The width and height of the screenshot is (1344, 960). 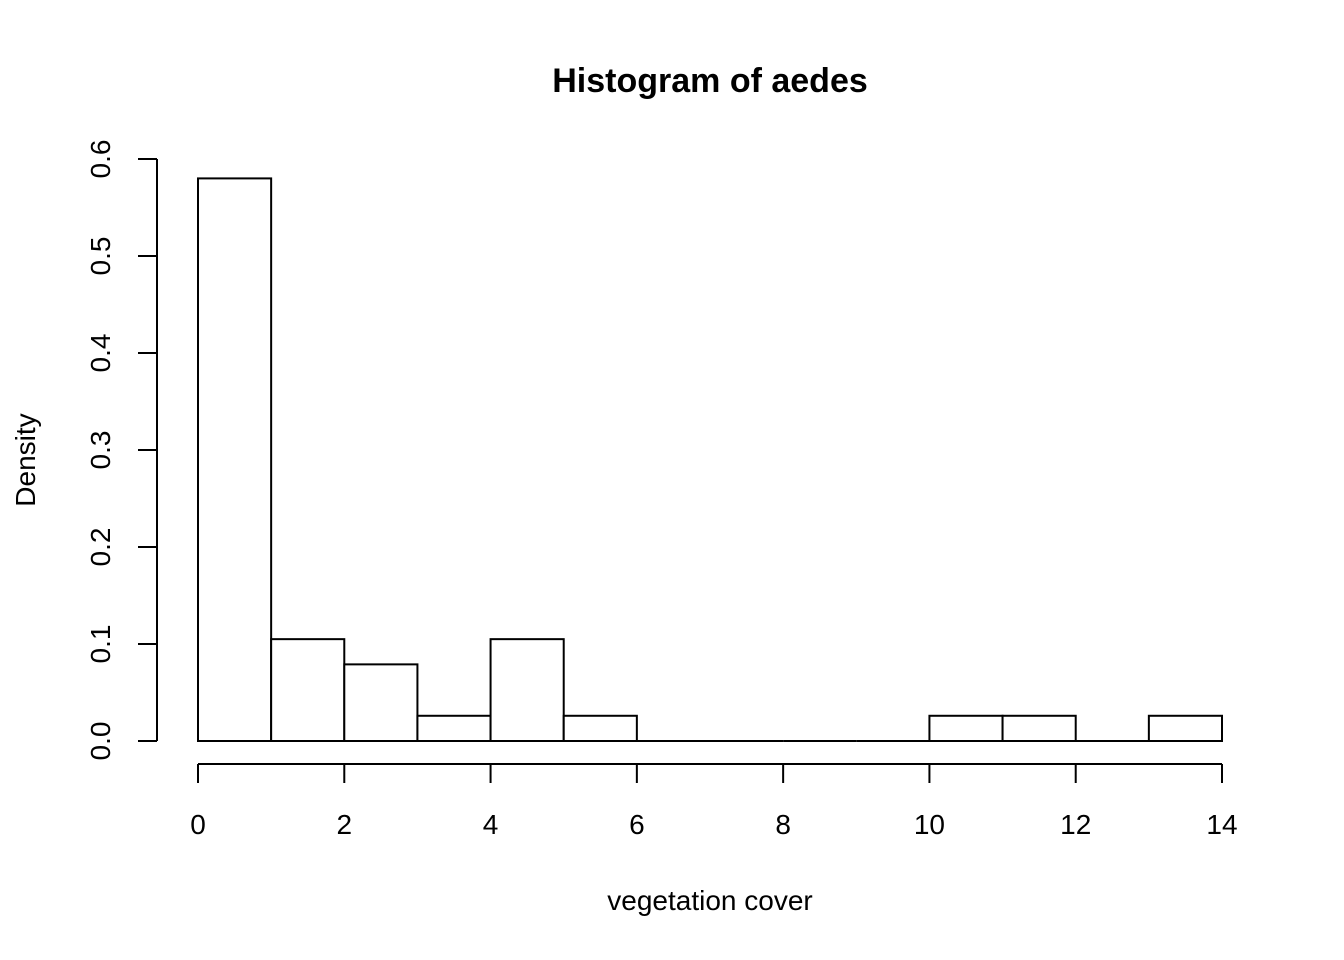 I want to click on x-tick-label: 12, so click(x=1075, y=824).